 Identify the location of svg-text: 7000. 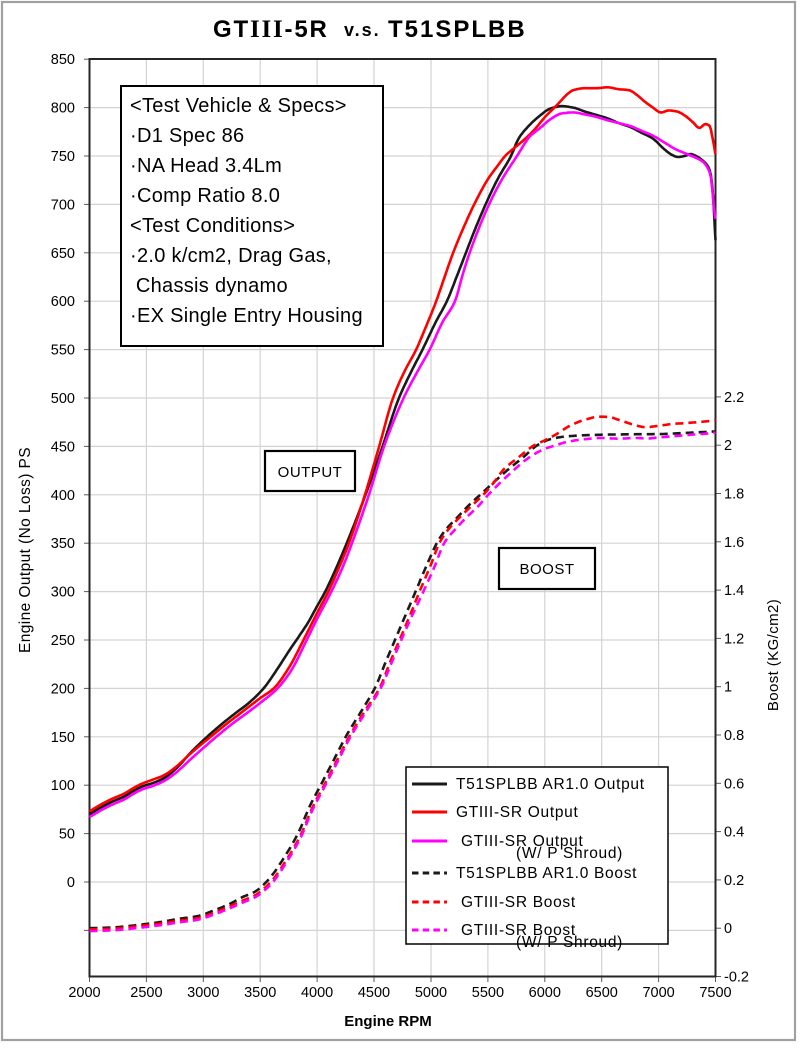
(658, 993).